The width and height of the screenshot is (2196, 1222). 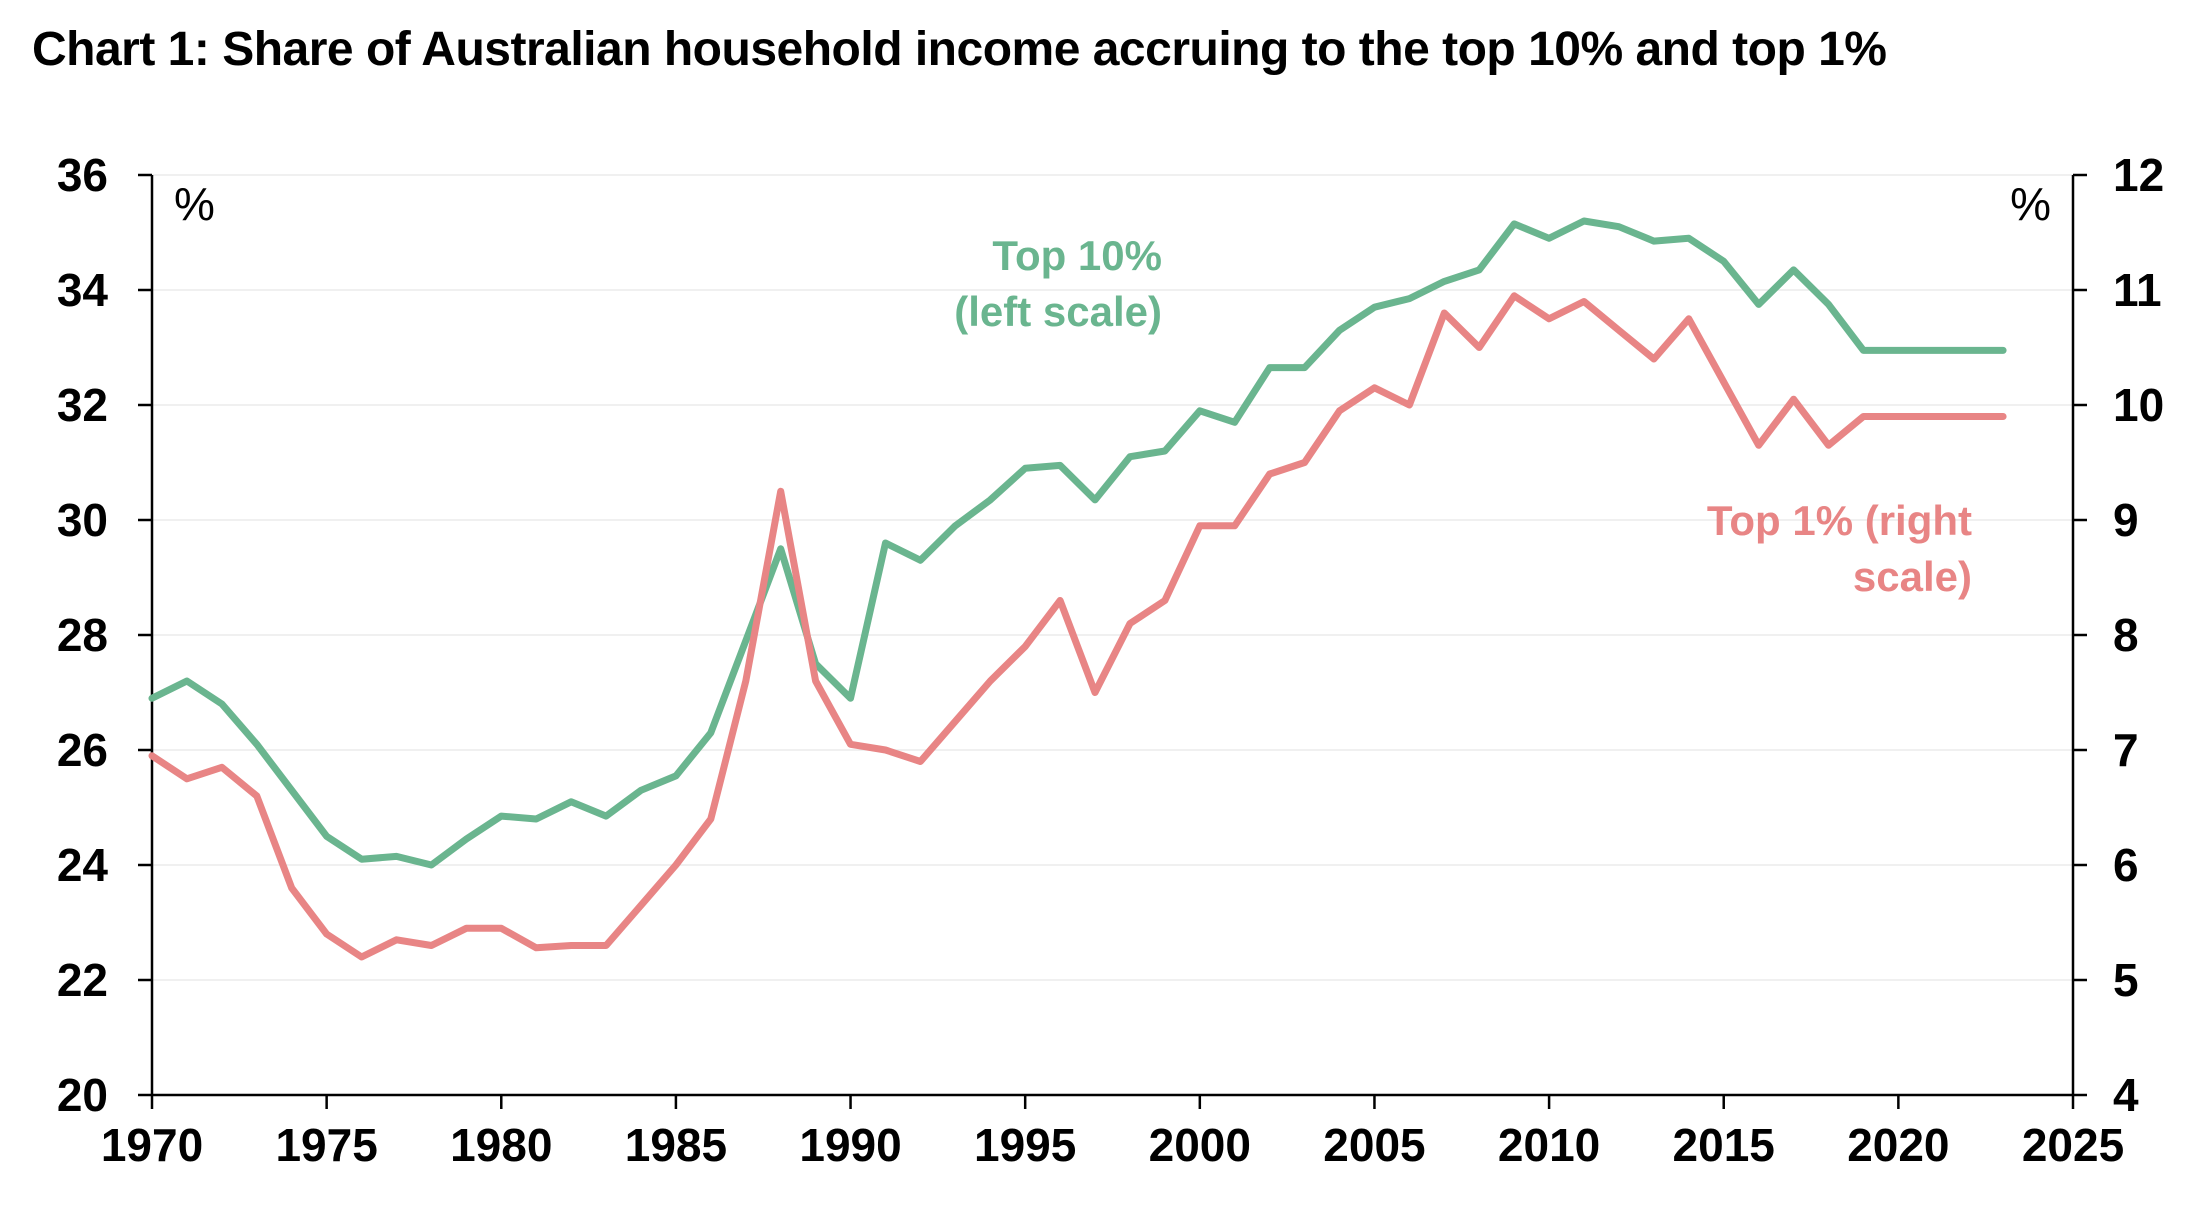 I want to click on right-tick-label: 11, so click(x=2137, y=290).